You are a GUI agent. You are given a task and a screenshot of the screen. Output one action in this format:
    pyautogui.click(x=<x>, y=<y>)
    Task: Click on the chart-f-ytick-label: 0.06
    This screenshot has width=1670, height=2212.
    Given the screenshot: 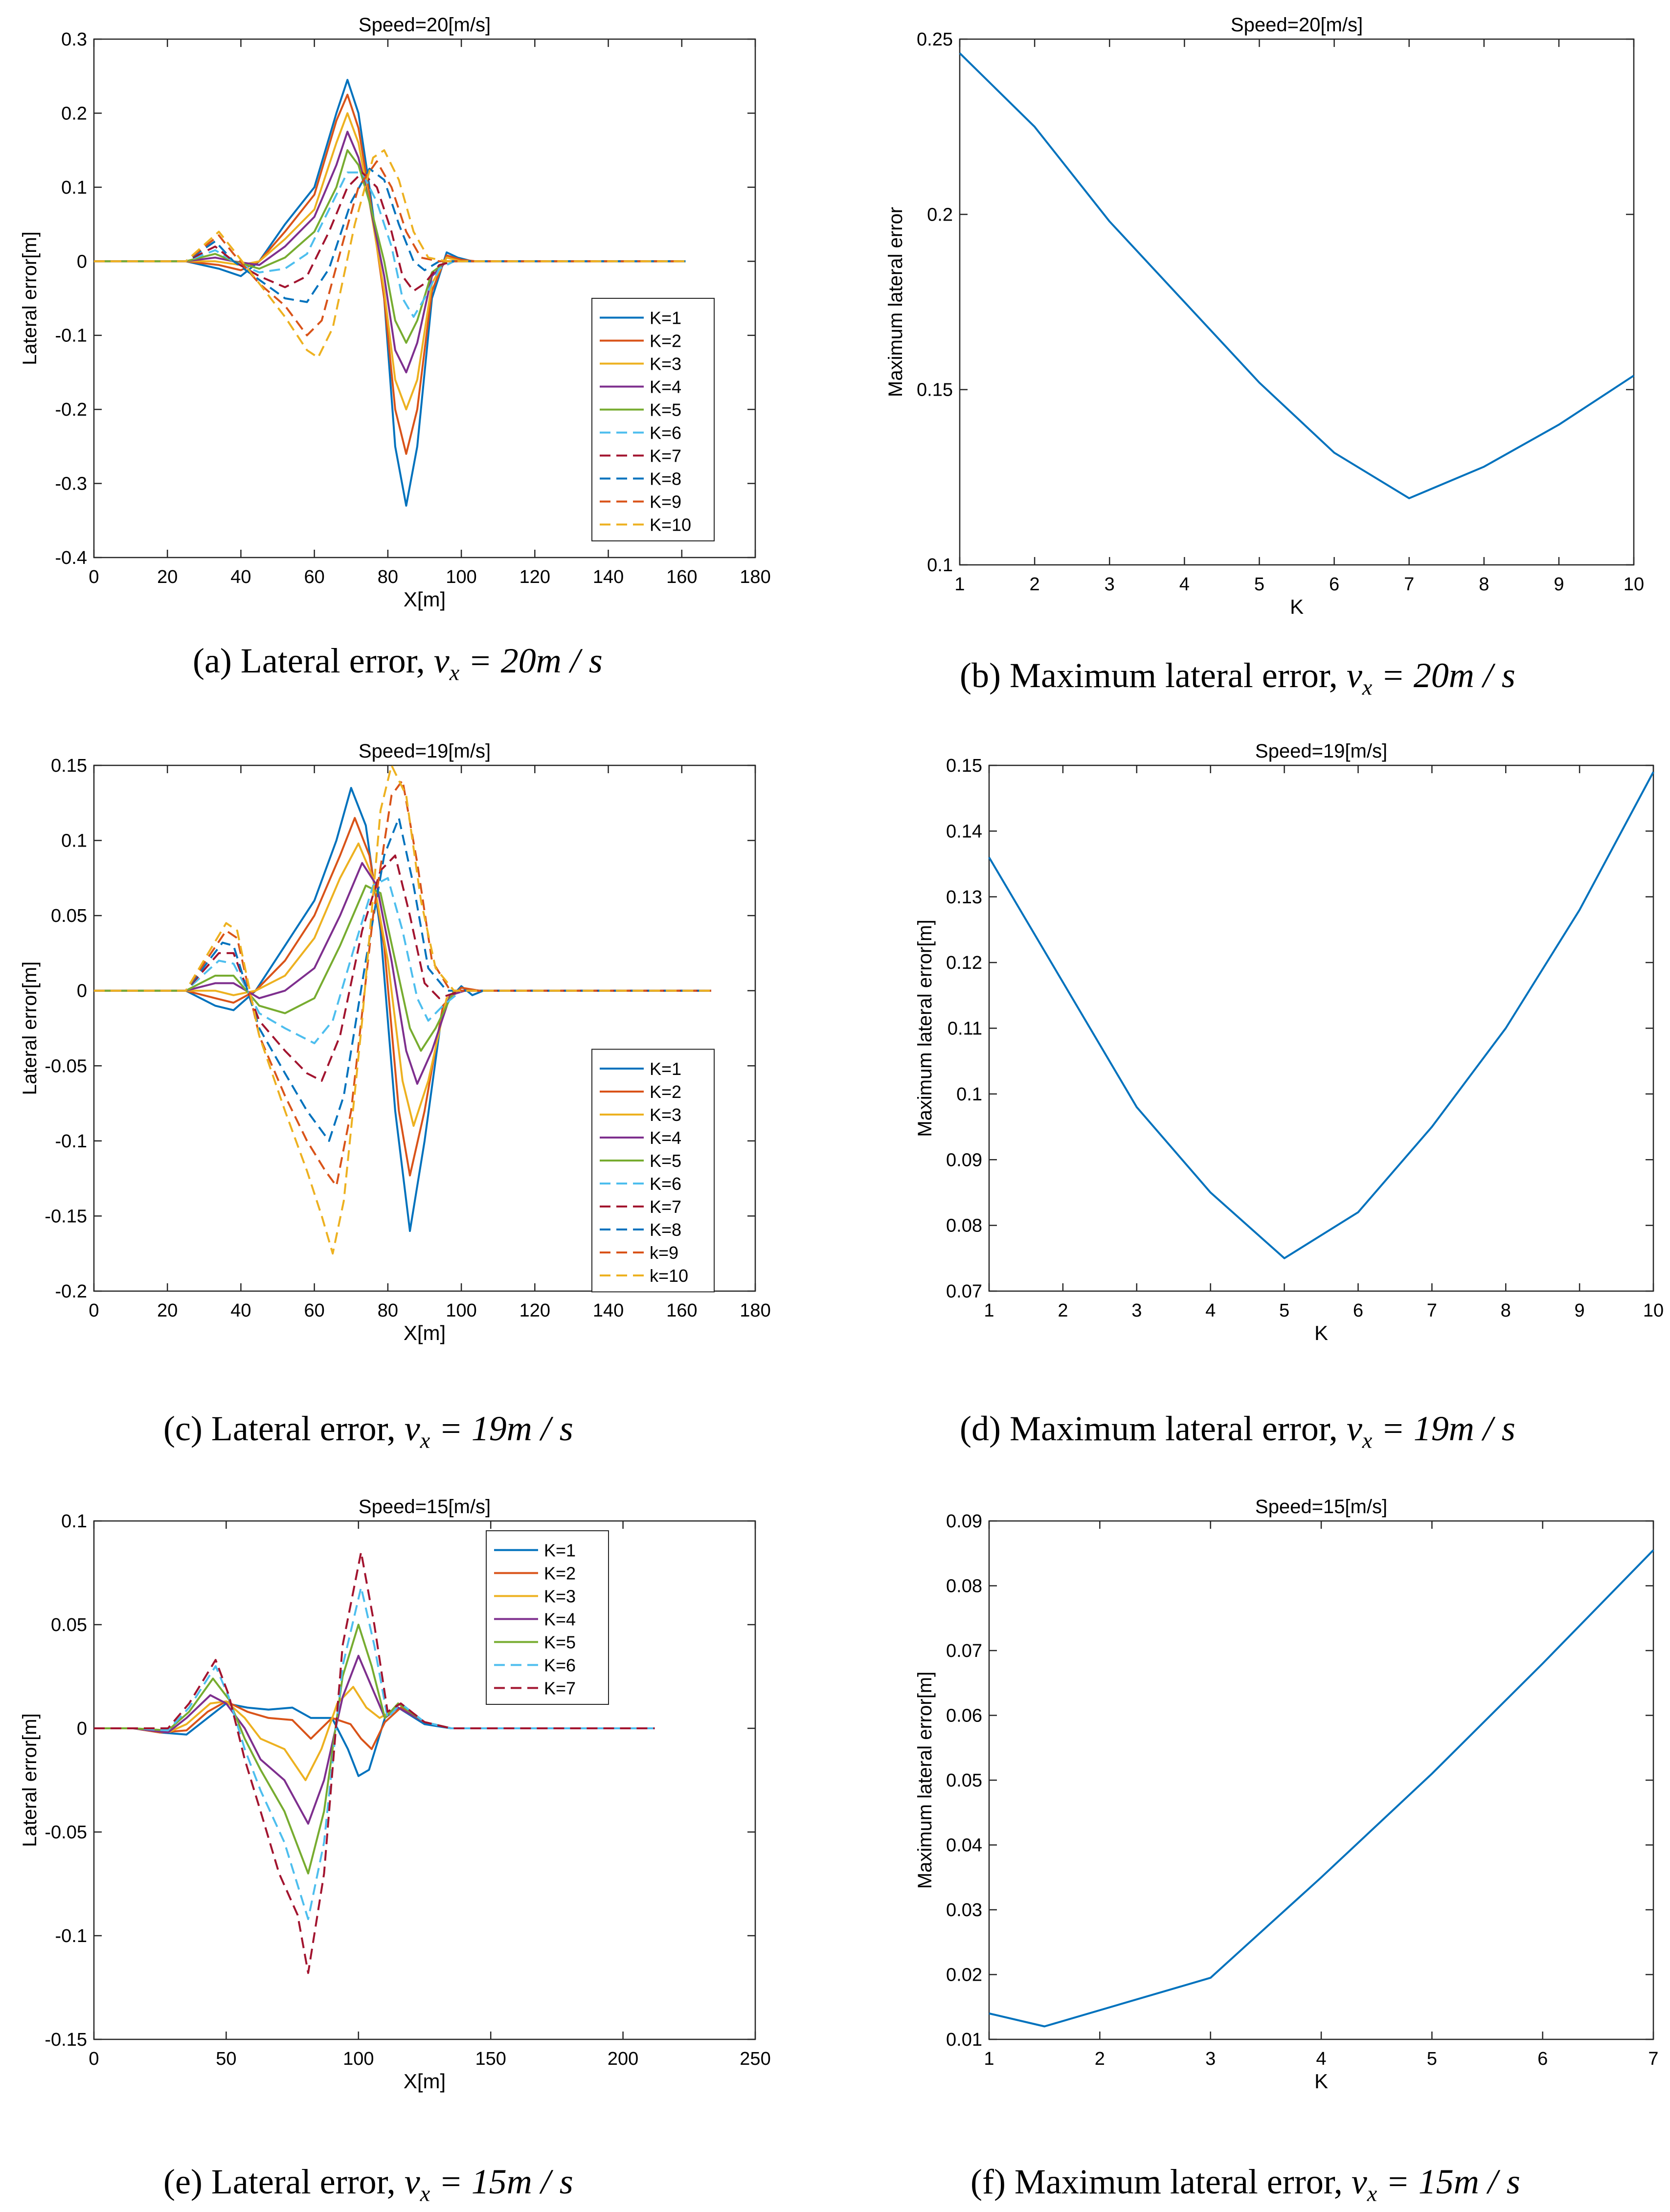 What is the action you would take?
    pyautogui.click(x=964, y=1716)
    